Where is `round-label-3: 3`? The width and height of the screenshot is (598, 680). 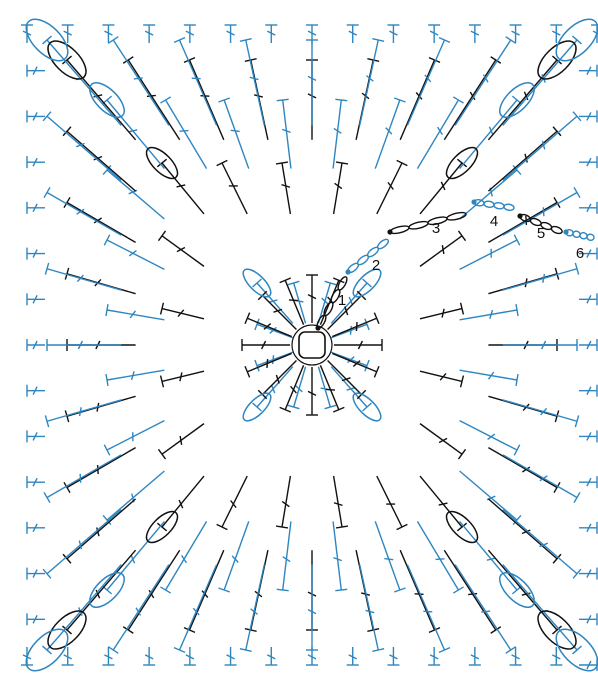 round-label-3: 3 is located at coordinates (436, 228).